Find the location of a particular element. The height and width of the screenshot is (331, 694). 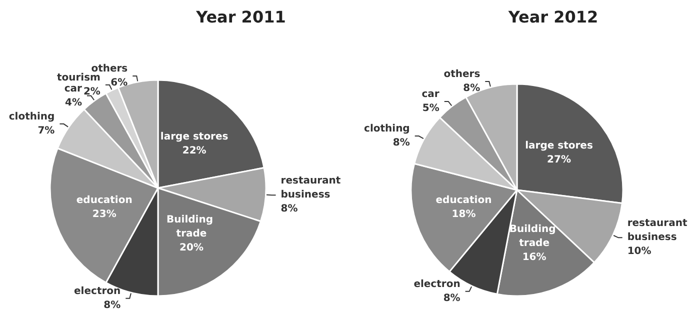

data-label: 6% is located at coordinates (119, 83).